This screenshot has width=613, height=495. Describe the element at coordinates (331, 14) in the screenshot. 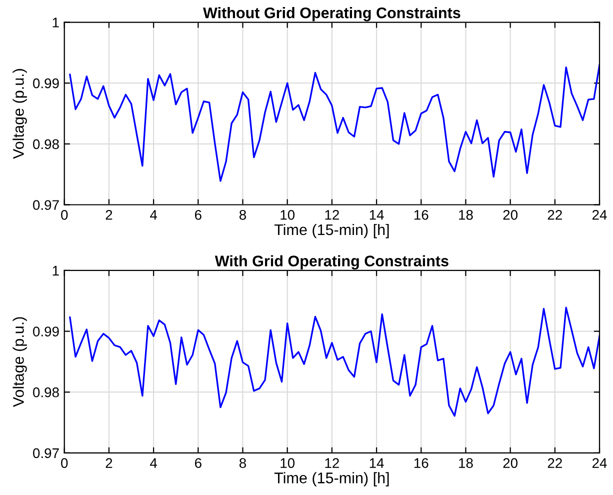

I see `chart-title: Without Grid Operating Constraints` at that location.